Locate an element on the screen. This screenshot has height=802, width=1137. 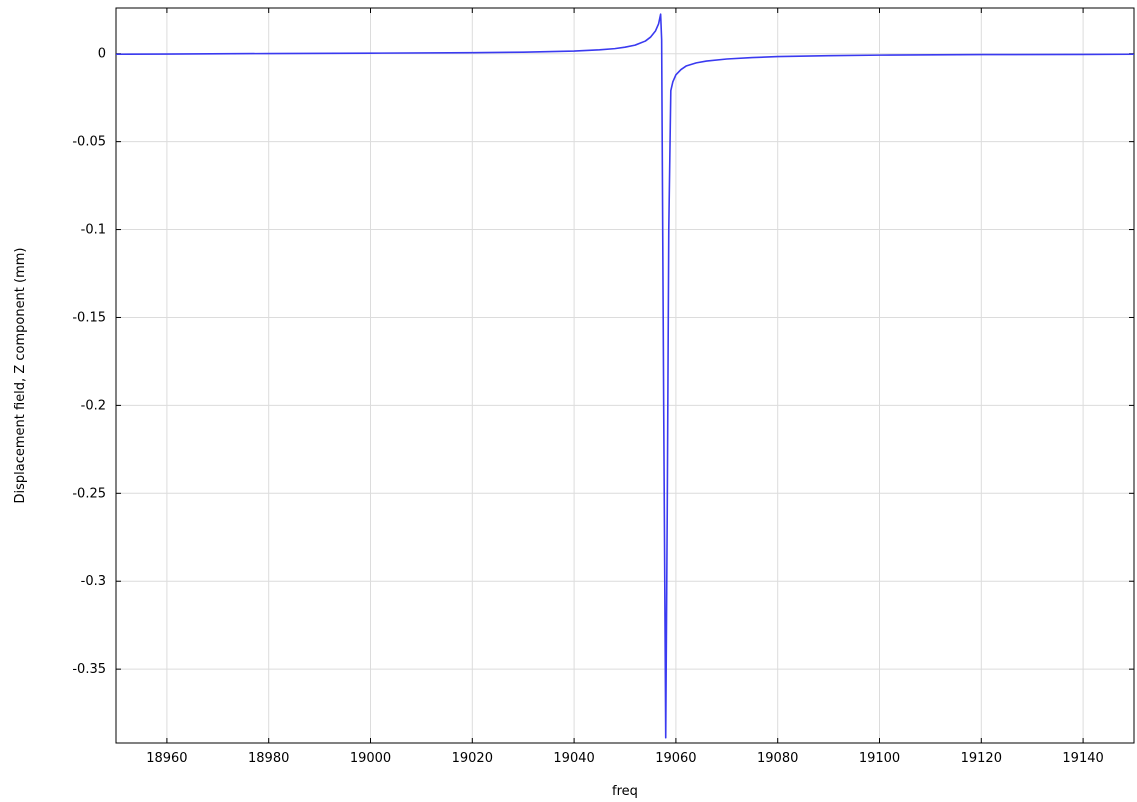
x-tick-label: 19040 is located at coordinates (573, 758).